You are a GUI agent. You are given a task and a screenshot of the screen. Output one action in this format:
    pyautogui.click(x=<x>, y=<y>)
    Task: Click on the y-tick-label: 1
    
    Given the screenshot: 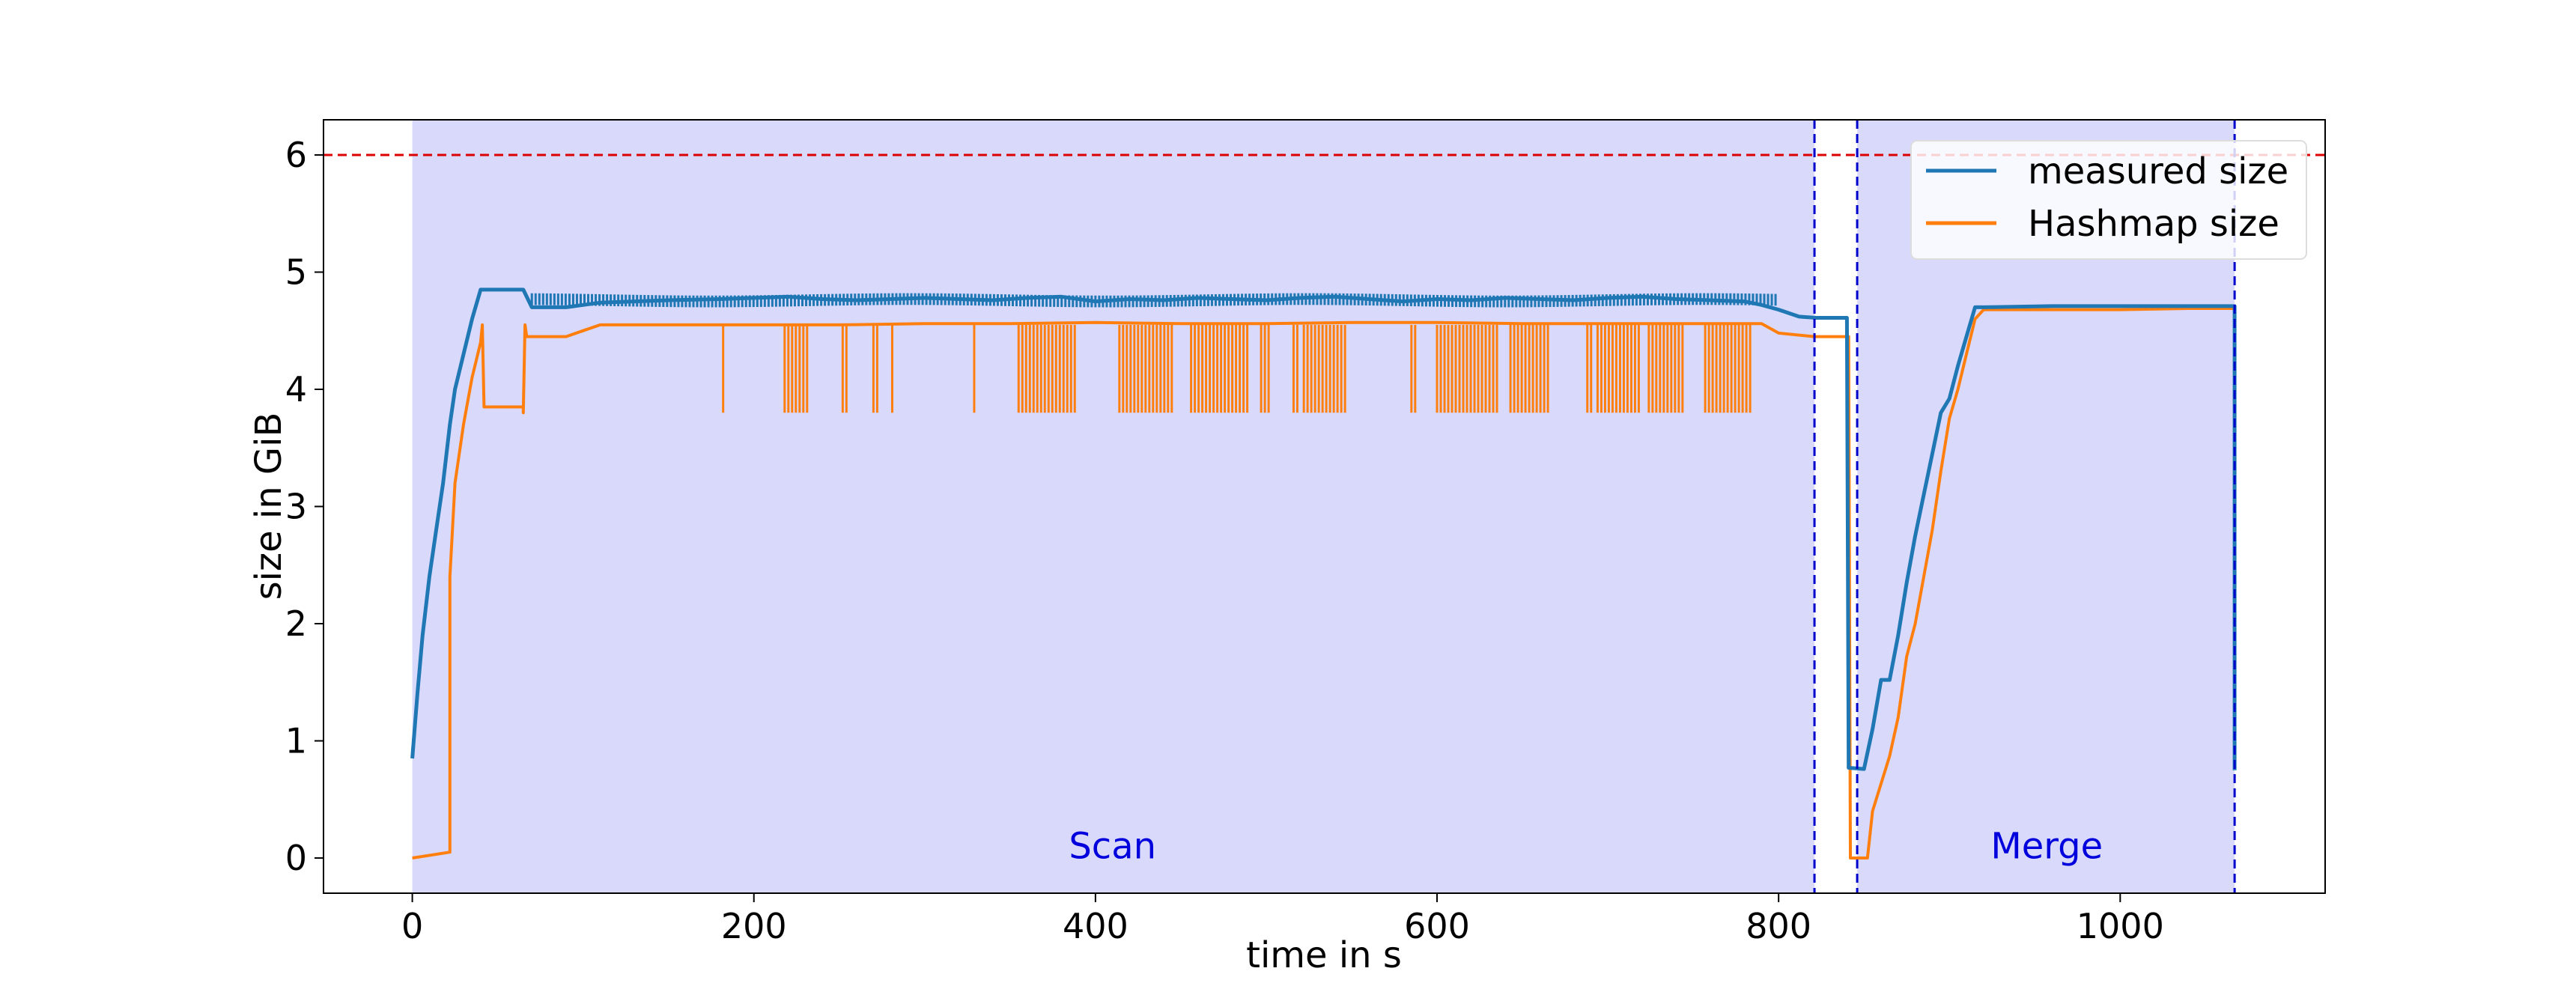 What is the action you would take?
    pyautogui.click(x=296, y=741)
    